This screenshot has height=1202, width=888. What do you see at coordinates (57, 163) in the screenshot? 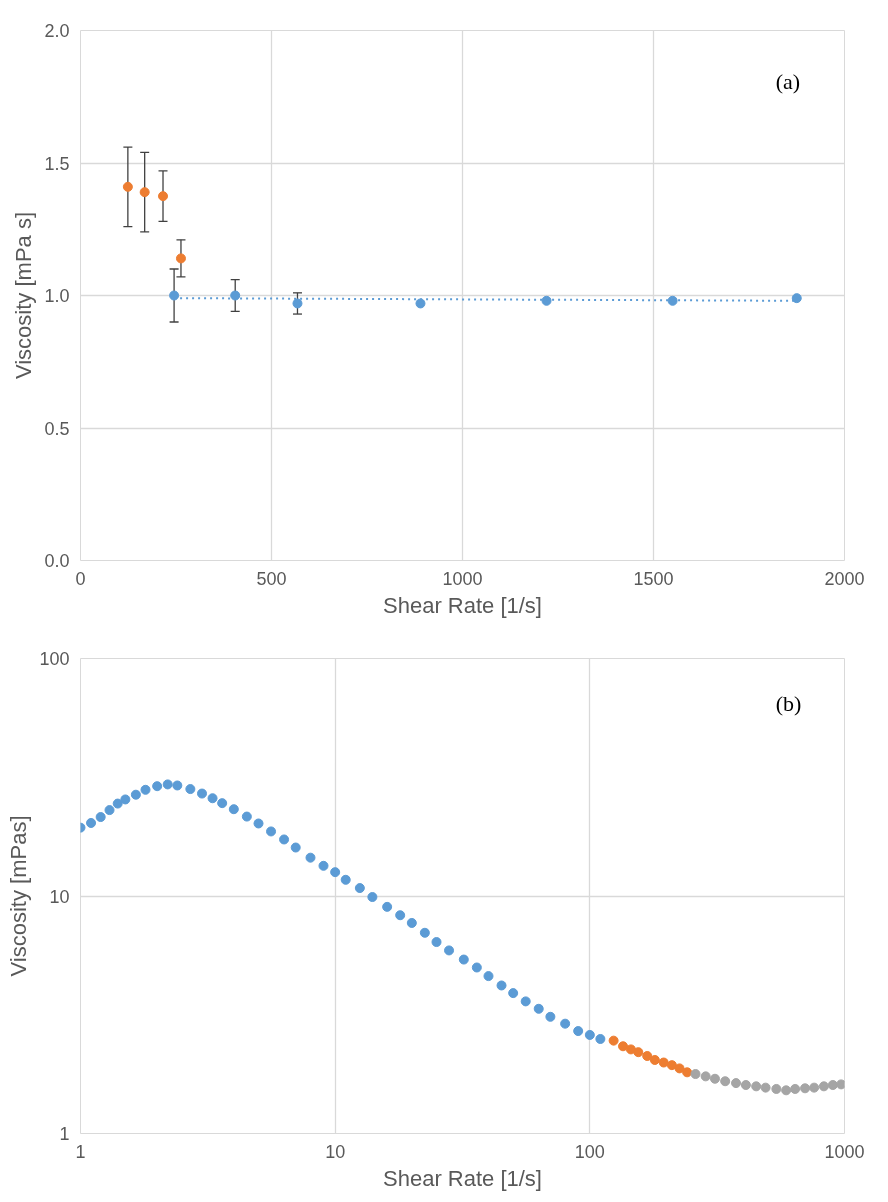
I see `y-tick-label: 1.5` at bounding box center [57, 163].